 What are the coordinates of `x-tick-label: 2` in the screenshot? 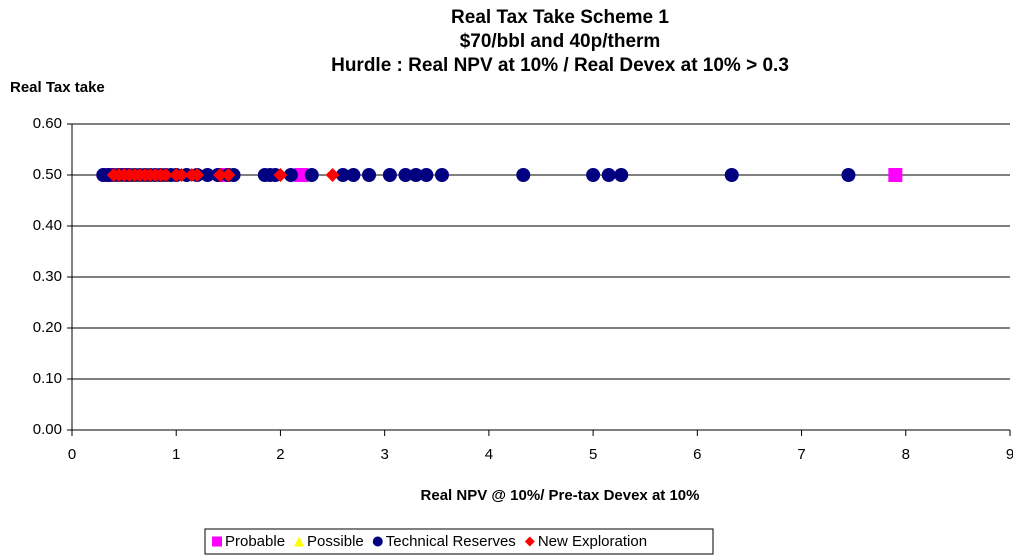 It's located at (280, 454).